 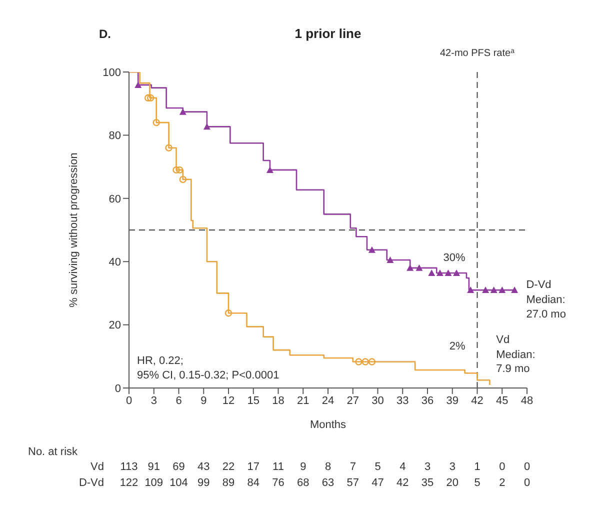 I want to click on y-tick-label: 60, so click(x=114, y=199).